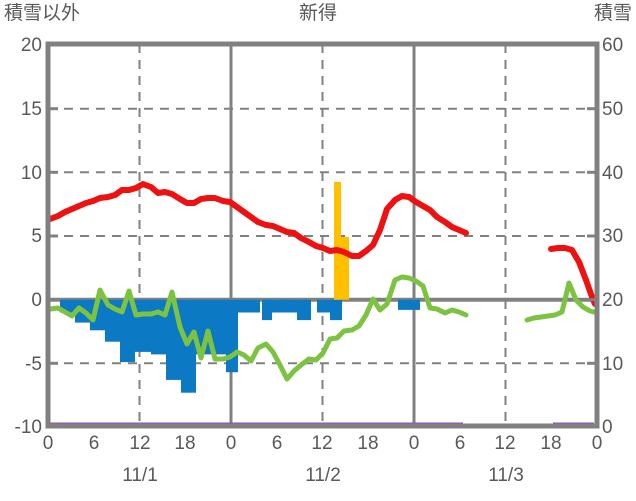 The height and width of the screenshot is (501, 636). I want to click on left-tick-5: 5, so click(36, 236).